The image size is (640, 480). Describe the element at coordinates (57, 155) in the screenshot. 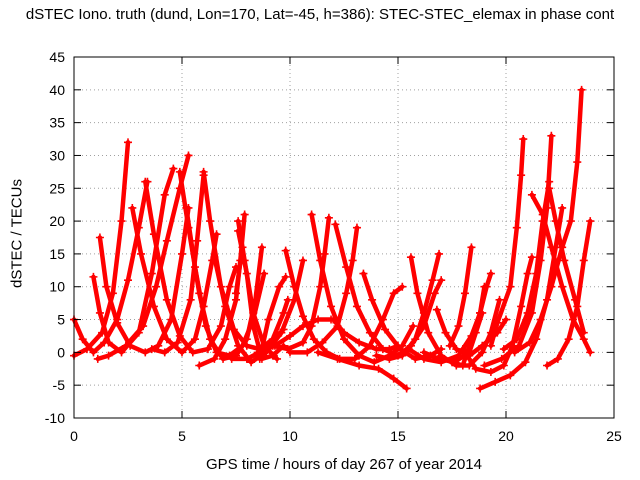

I see `y-tick-label: 30` at that location.